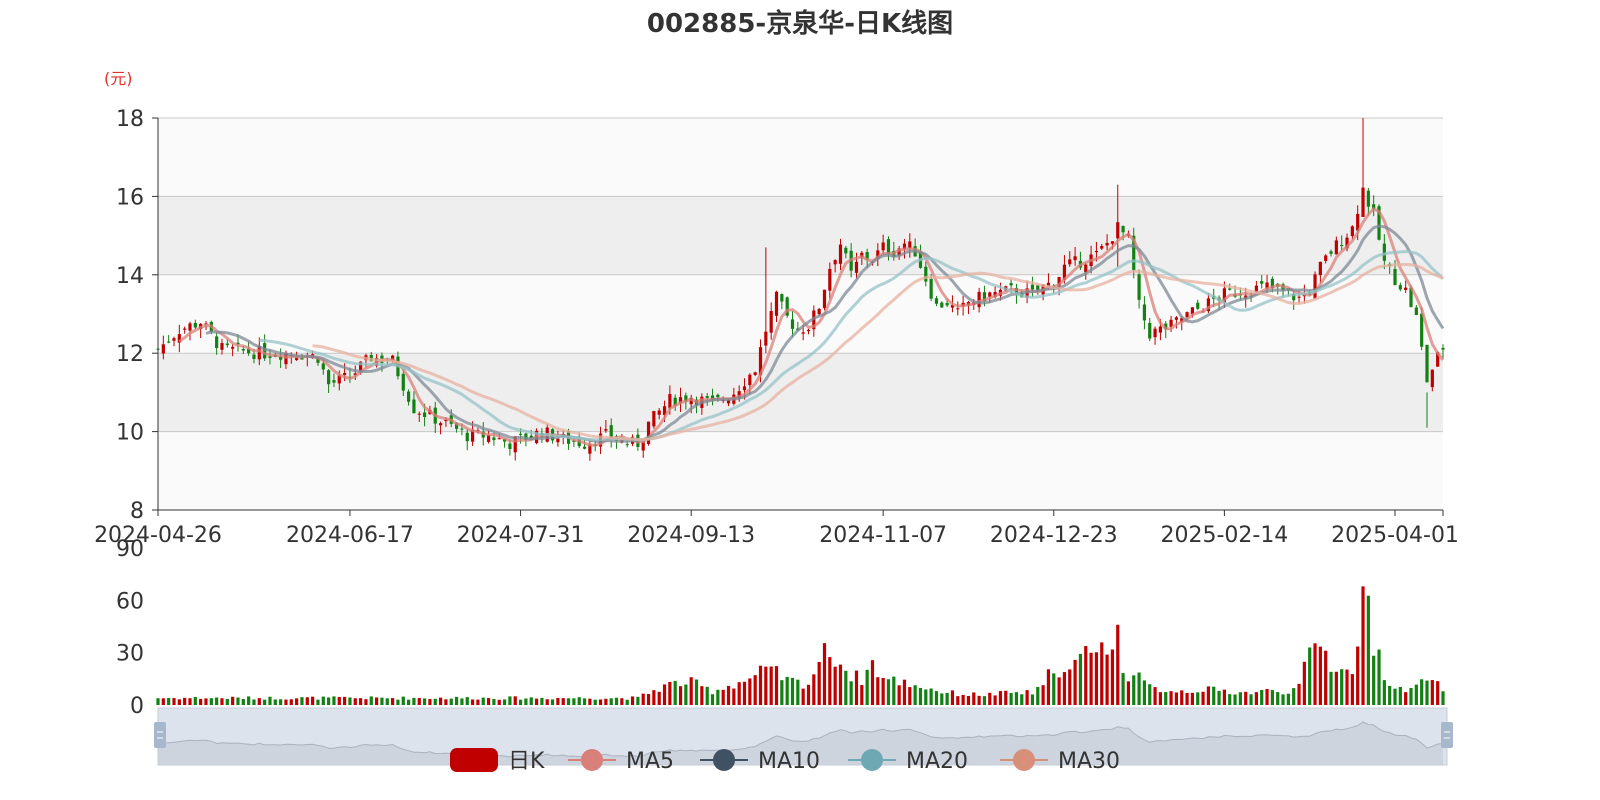 This screenshot has width=1600, height=800. I want to click on legend-item-k: 日K, so click(497, 761).